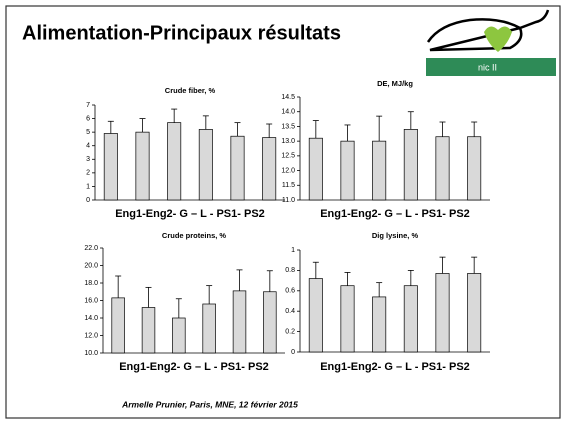  What do you see at coordinates (190, 90) in the screenshot?
I see `chart-title: Crude fiber, %` at bounding box center [190, 90].